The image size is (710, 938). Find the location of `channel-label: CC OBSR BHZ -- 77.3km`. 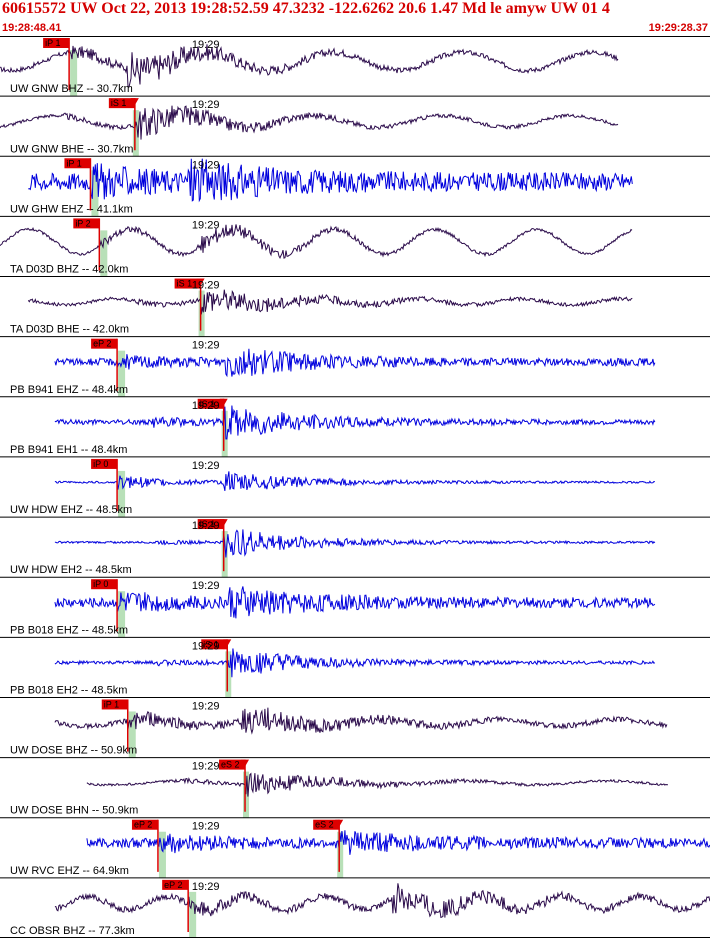

channel-label: CC OBSR BHZ -- 77.3km is located at coordinates (72, 931).